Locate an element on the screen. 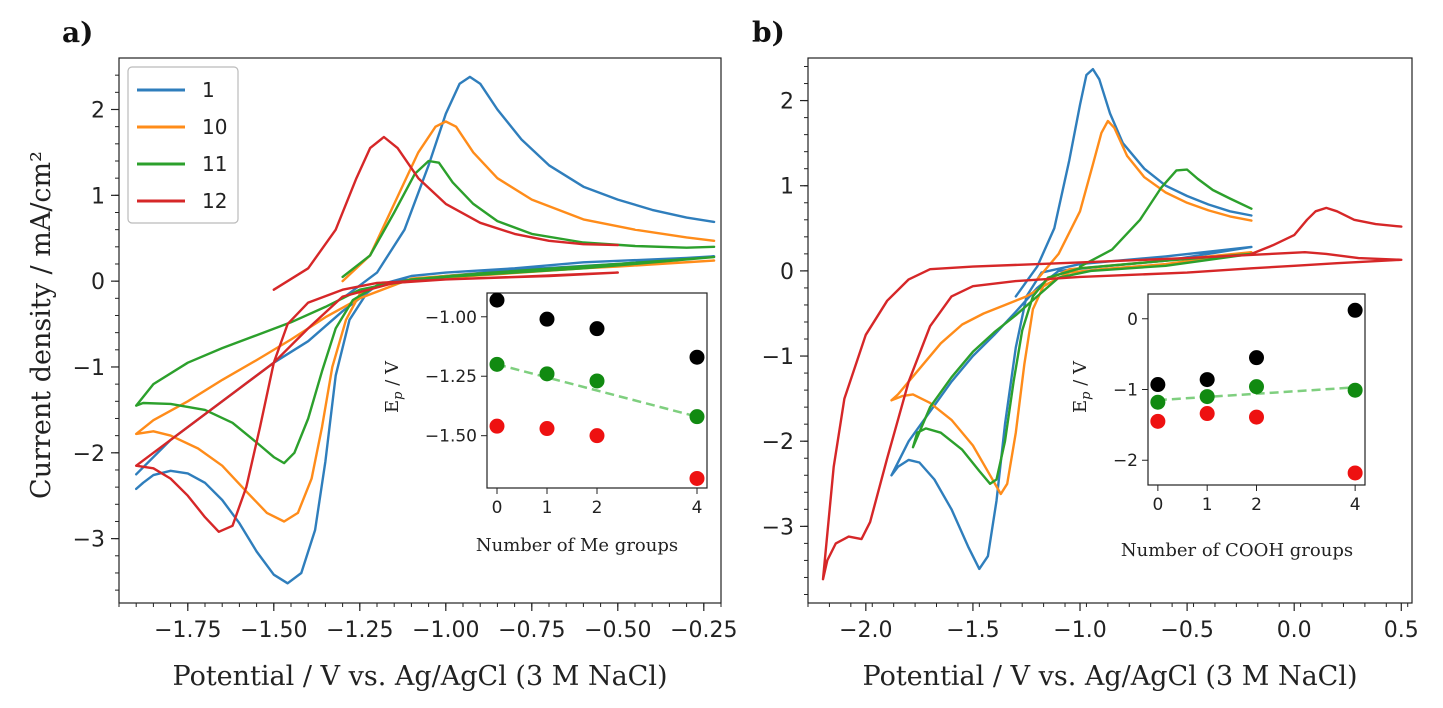 This screenshot has height=708, width=1443. inset-y-tick-label: −2 is located at coordinates (1125, 461).